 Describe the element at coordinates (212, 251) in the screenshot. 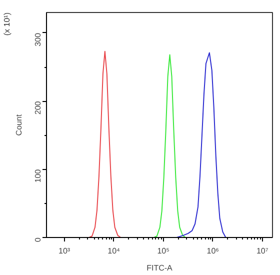

I see `x-tick-label: 10⁶` at that location.